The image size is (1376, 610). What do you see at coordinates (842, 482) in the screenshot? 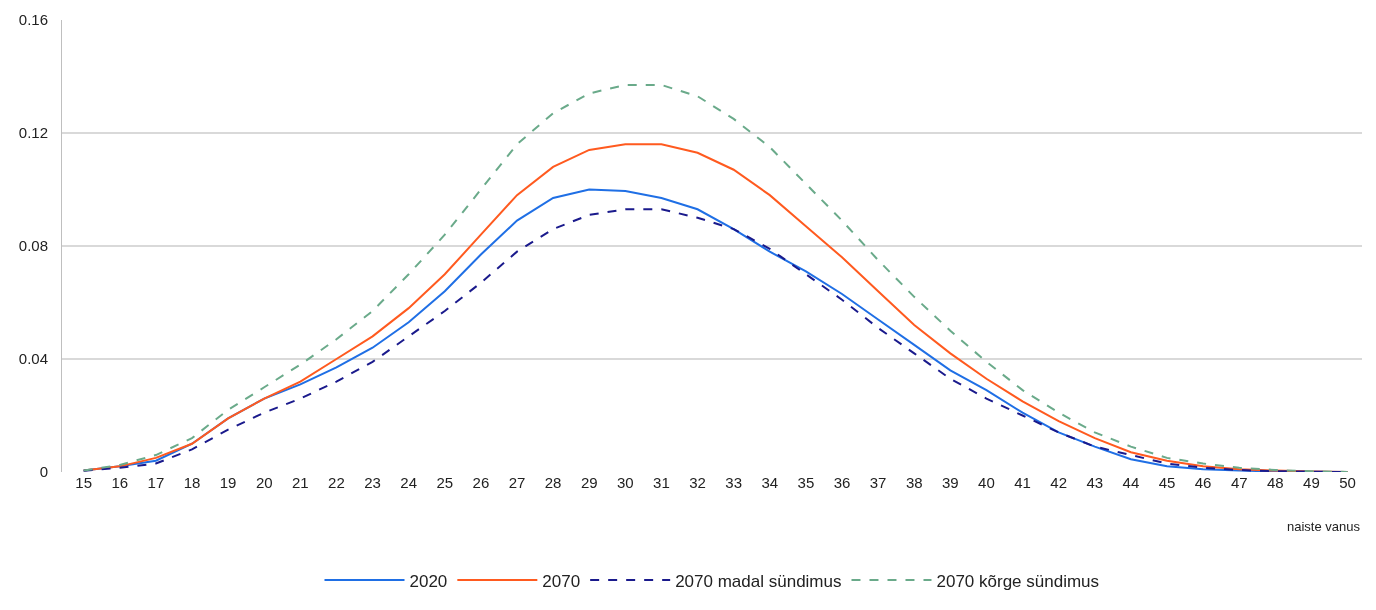
I see `x-tick-label: 36` at bounding box center [842, 482].